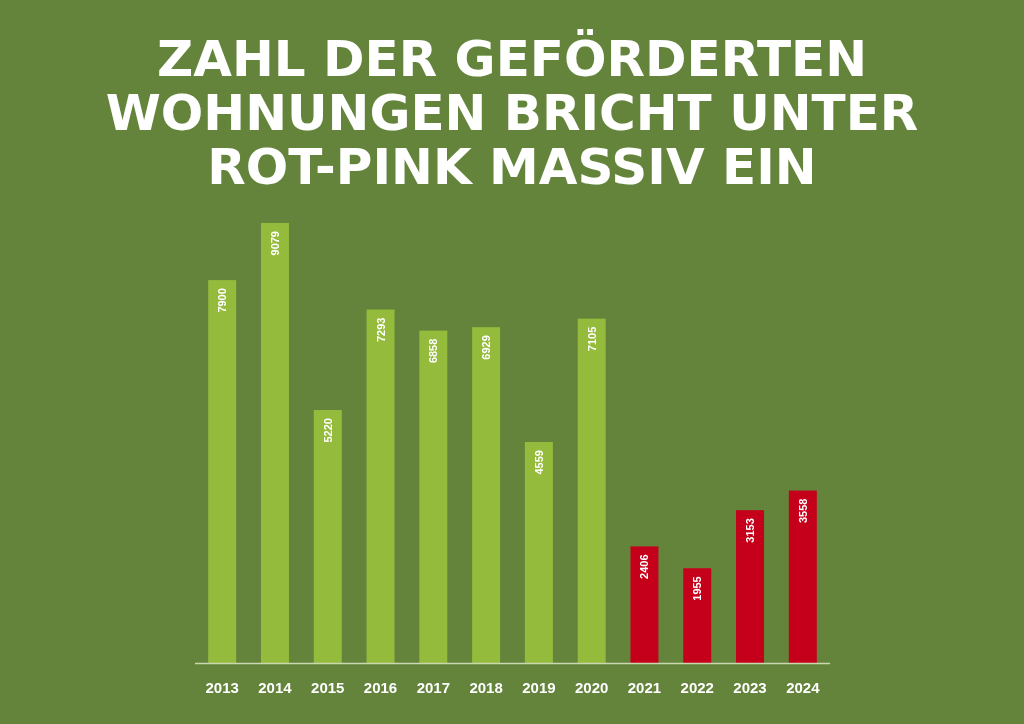  What do you see at coordinates (802, 511) in the screenshot?
I see `data-label: 3558` at bounding box center [802, 511].